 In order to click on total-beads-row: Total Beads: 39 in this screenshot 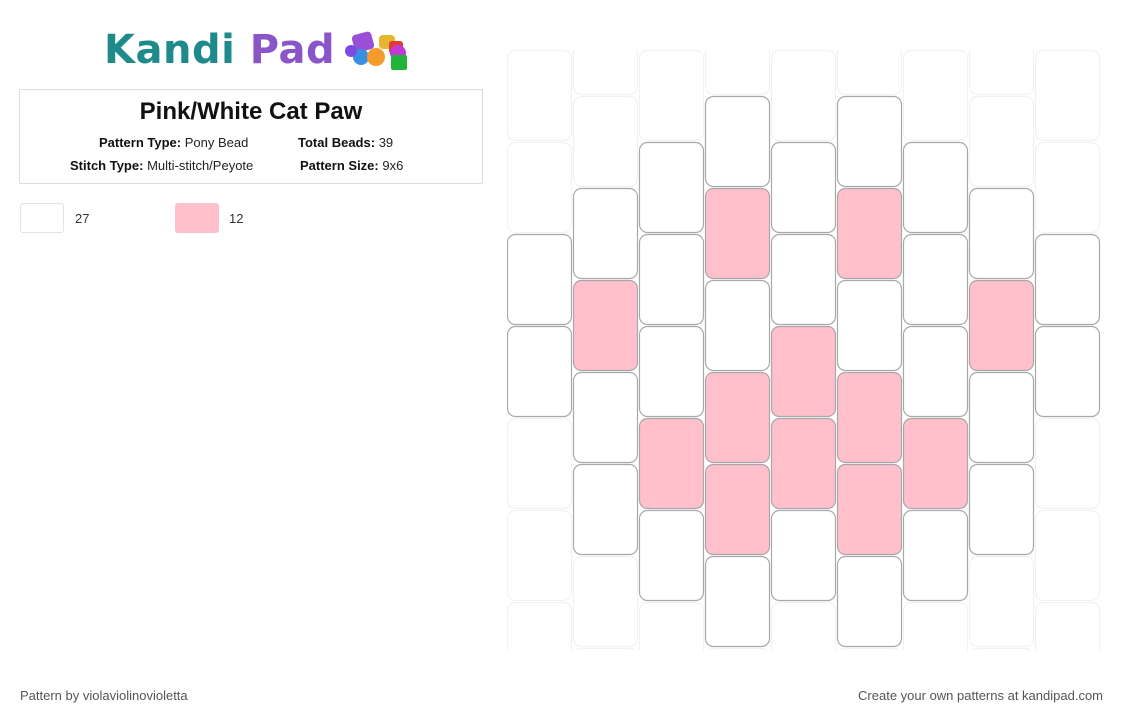, I will do `click(345, 142)`.